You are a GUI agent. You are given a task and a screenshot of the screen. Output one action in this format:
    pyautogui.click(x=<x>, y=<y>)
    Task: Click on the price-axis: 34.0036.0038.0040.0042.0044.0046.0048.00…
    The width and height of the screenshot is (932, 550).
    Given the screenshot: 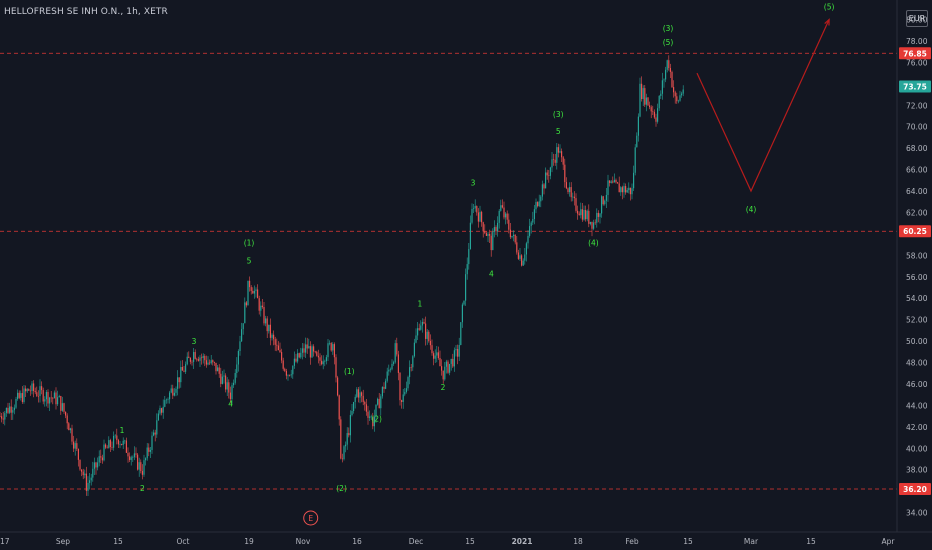 What is the action you would take?
    pyautogui.click(x=914, y=275)
    